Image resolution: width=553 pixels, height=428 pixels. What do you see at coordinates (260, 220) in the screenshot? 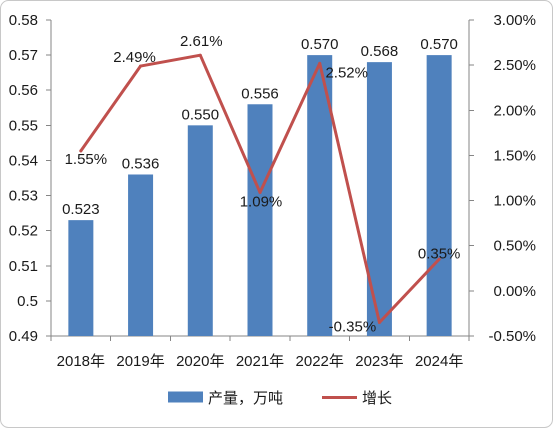
I see `bar-2021` at bounding box center [260, 220].